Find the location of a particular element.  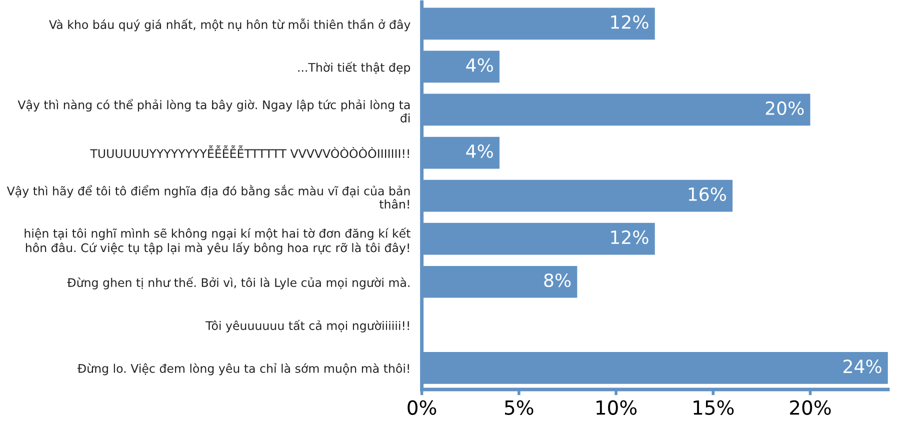

y-tick-label: Đừng lo. Việc đem lòng yêu ta chỉ là sớm muộn mà thôi! is located at coordinates (243, 369).